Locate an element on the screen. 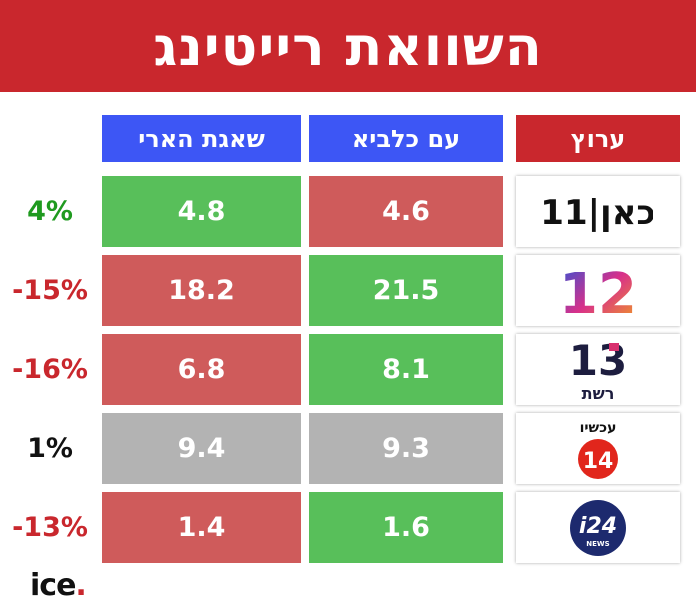 The width and height of the screenshot is (696, 609). change-value: 4% is located at coordinates (50, 211).